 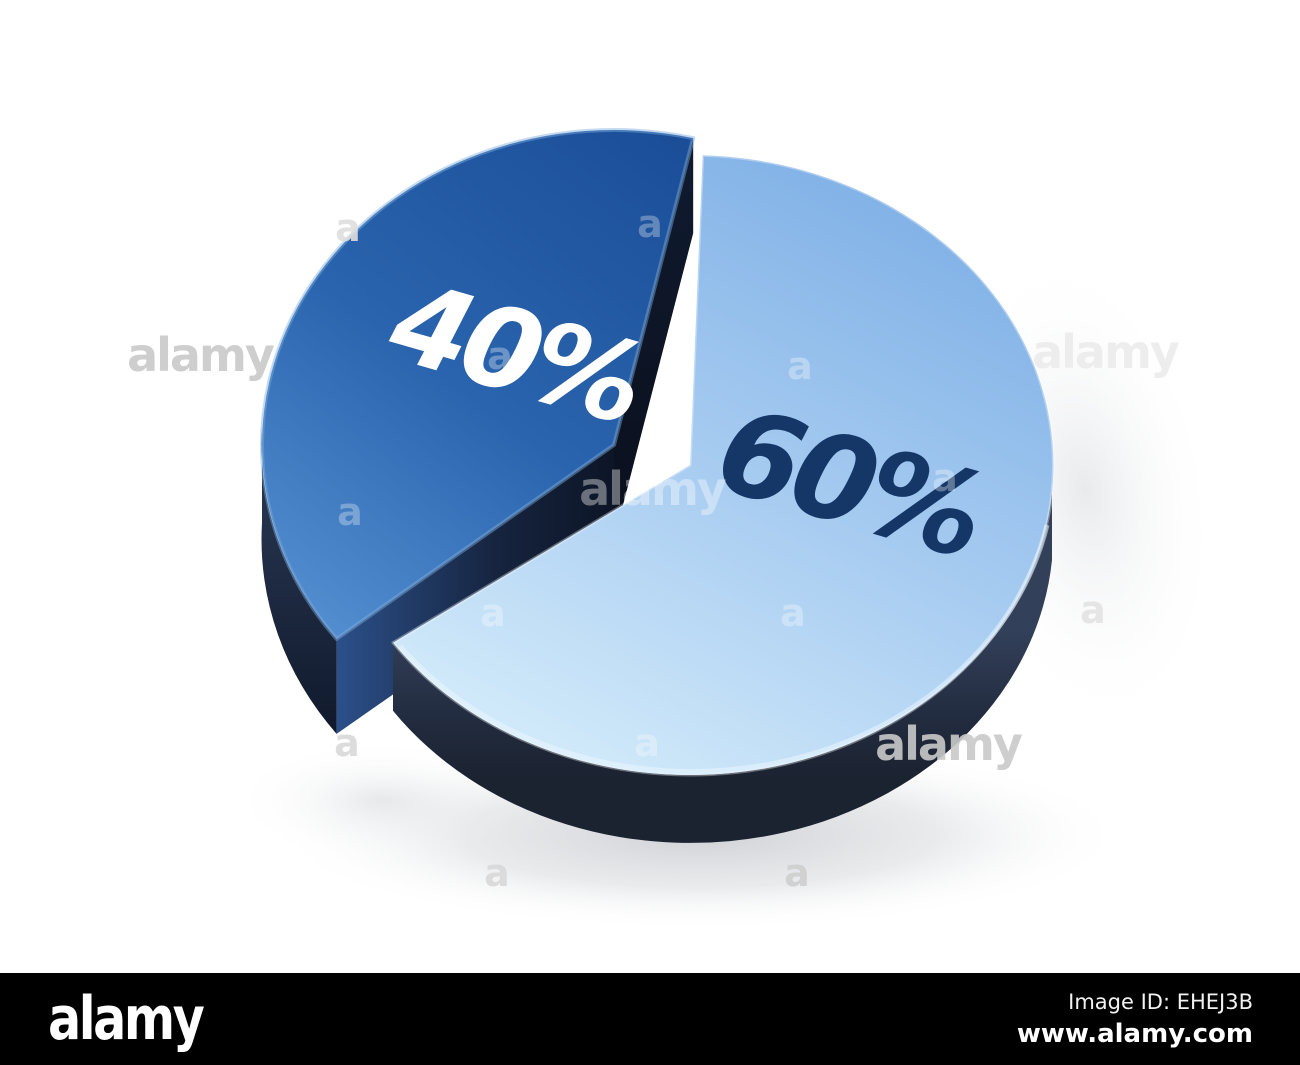 I want to click on pie-slice-40-wall-arc, so click(x=299, y=581).